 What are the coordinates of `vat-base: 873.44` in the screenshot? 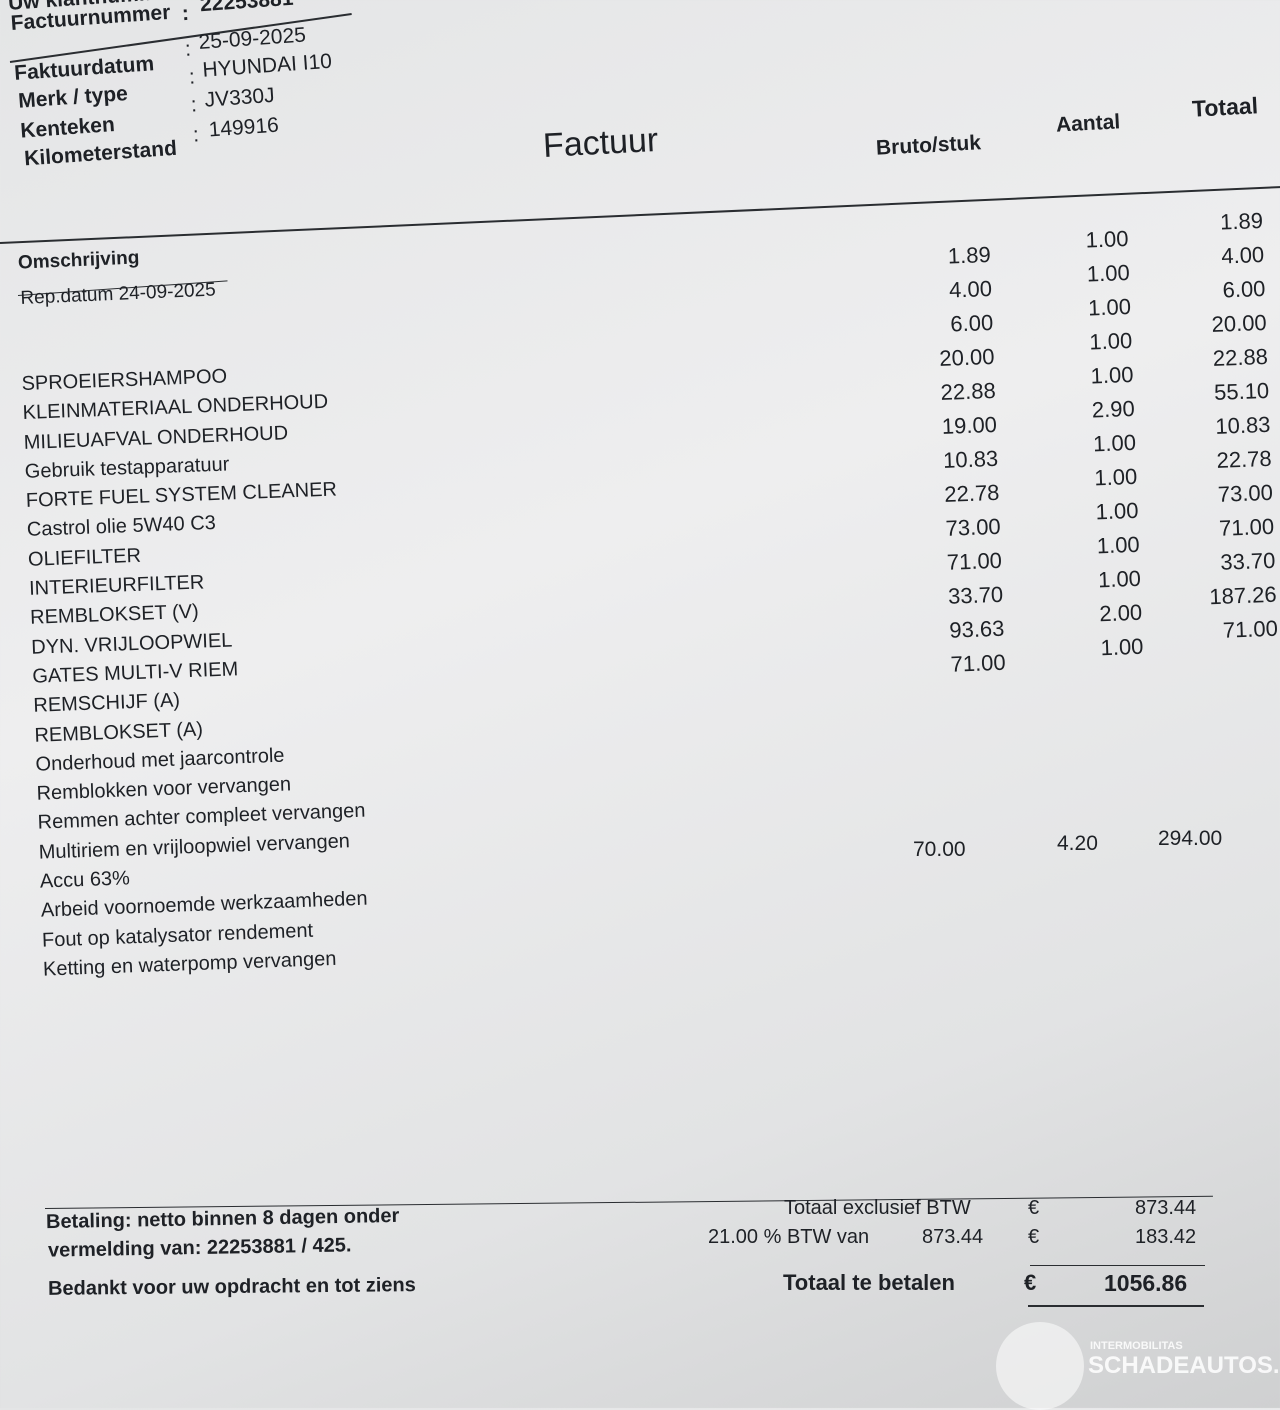 It's located at (953, 1237).